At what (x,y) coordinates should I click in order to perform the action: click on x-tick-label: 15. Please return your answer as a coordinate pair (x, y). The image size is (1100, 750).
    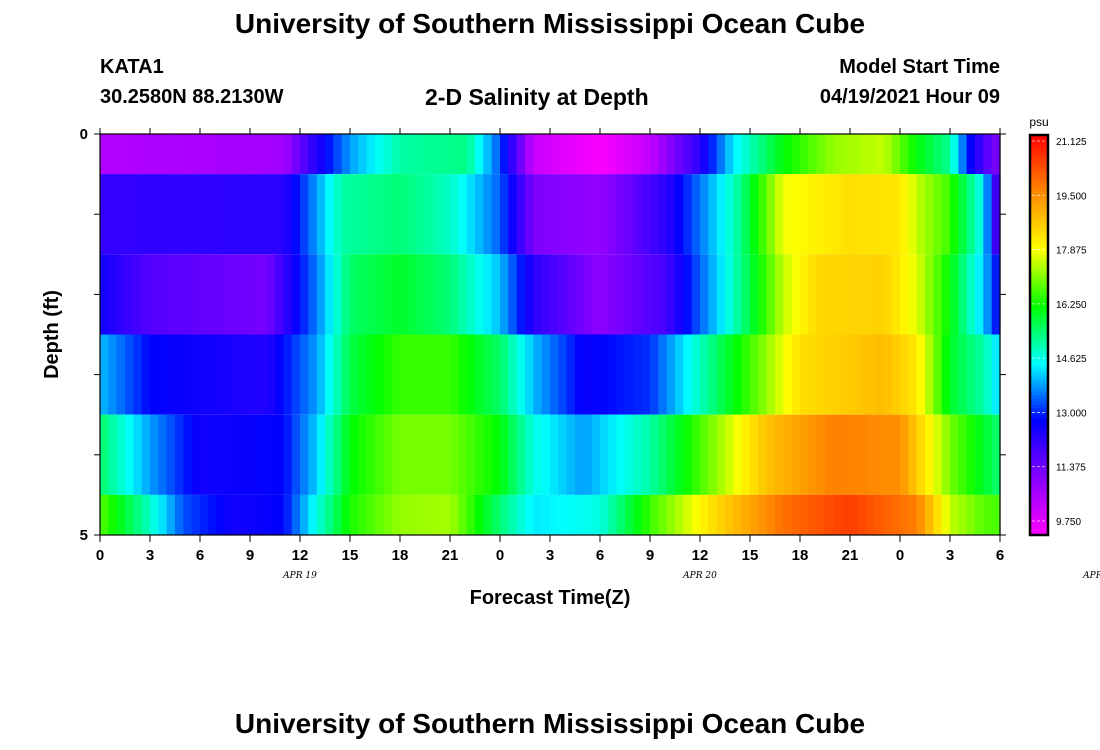
    Looking at the image, I should click on (350, 555).